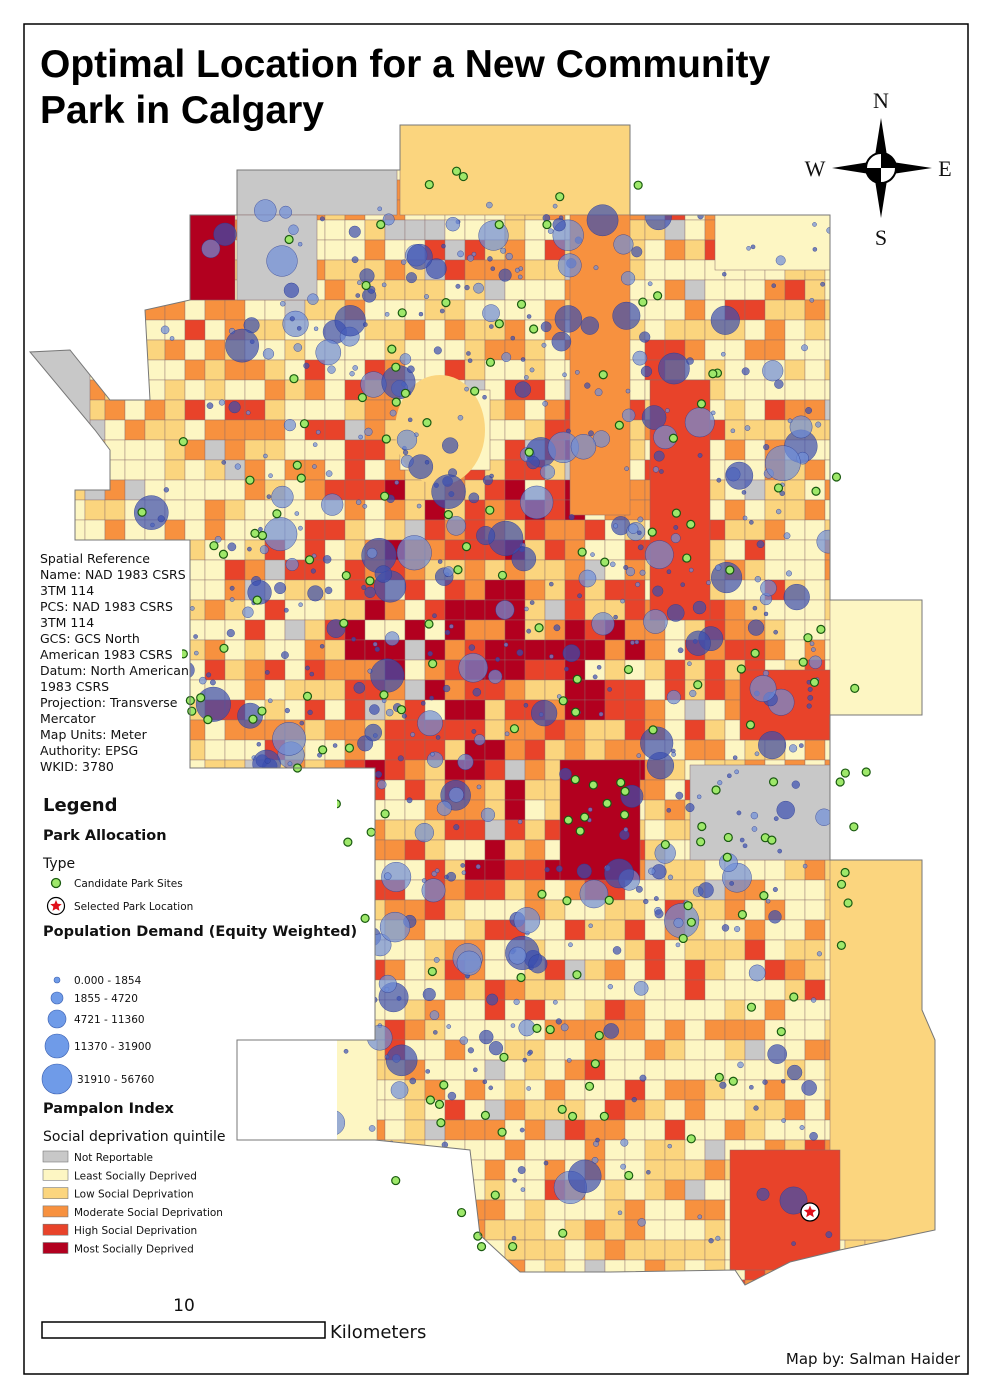 This screenshot has height=1400, width=990. Describe the element at coordinates (134, 1195) in the screenshot. I see `legend-label: Low Social Deprivation` at that location.